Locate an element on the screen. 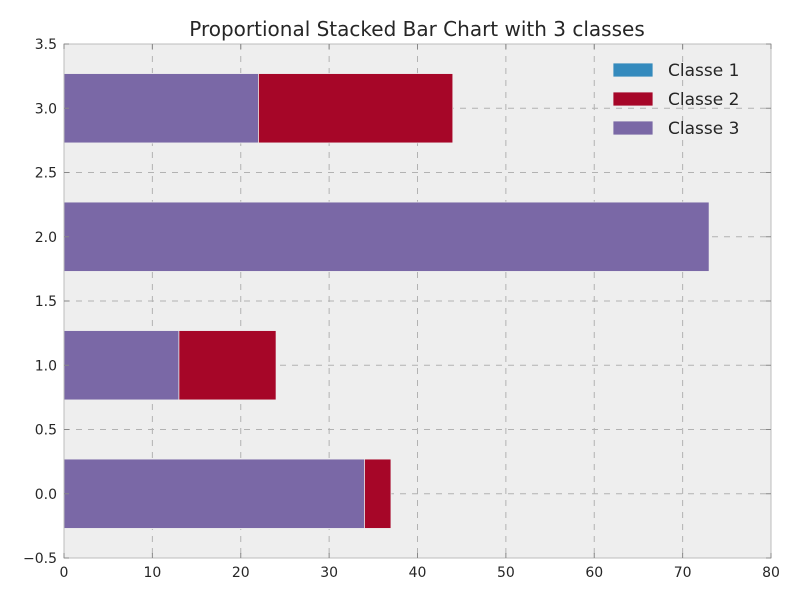 This screenshot has height=600, width=800. y-tick-label: 1.0 is located at coordinates (46, 366).